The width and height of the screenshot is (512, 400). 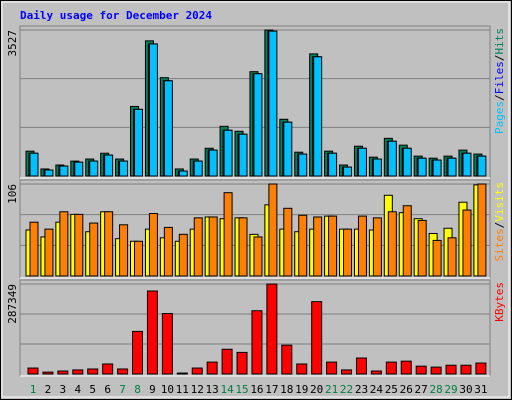 I want to click on x-tick-label: 28, so click(x=435, y=389).